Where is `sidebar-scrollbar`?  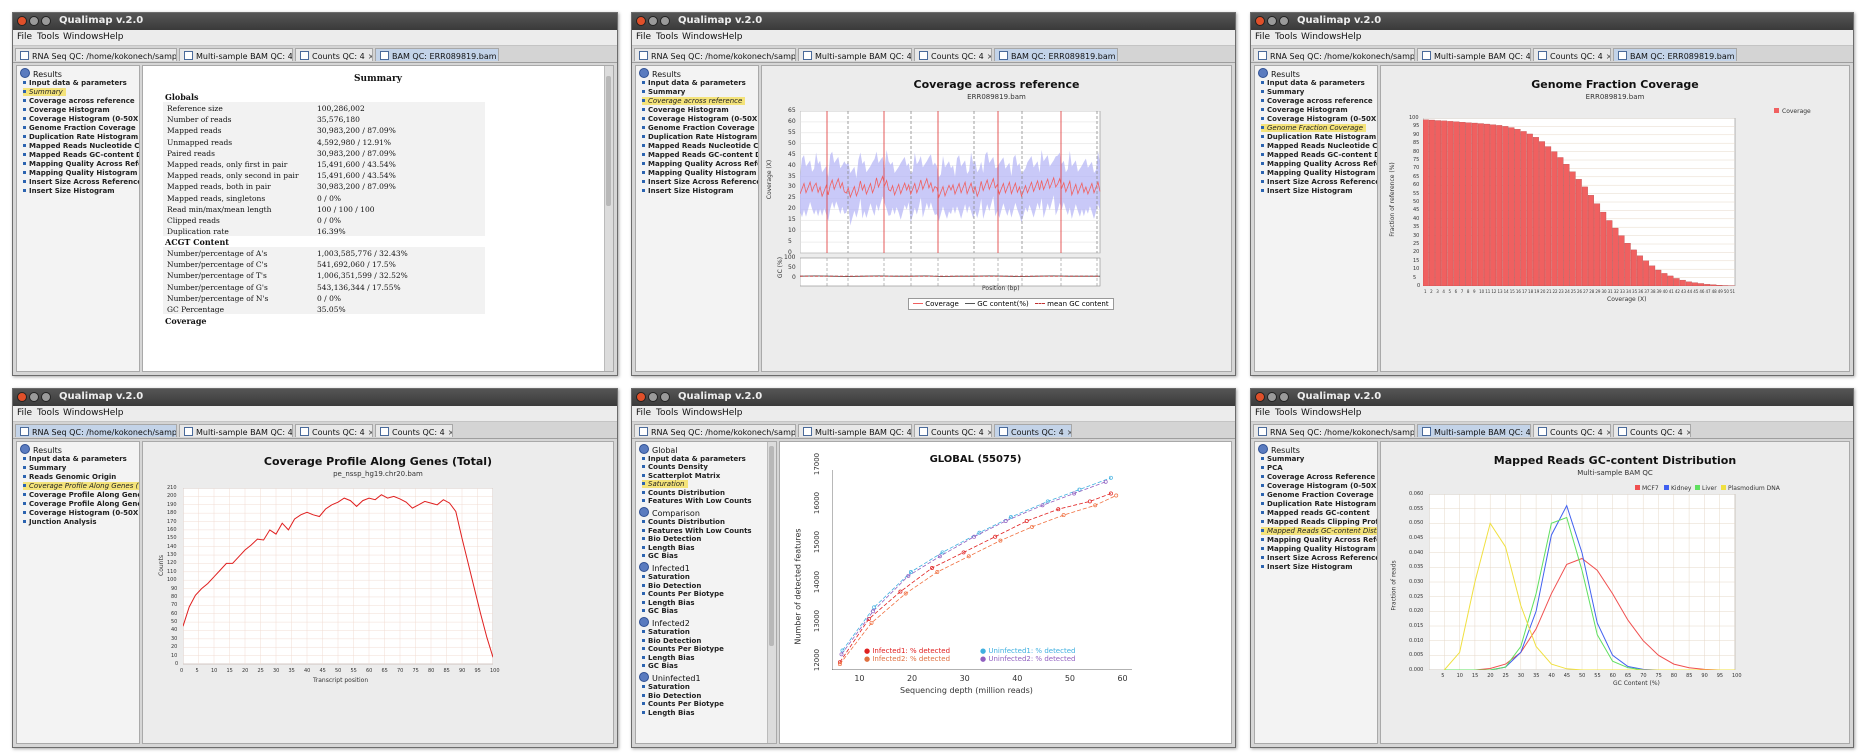 sidebar-scrollbar is located at coordinates (771, 592).